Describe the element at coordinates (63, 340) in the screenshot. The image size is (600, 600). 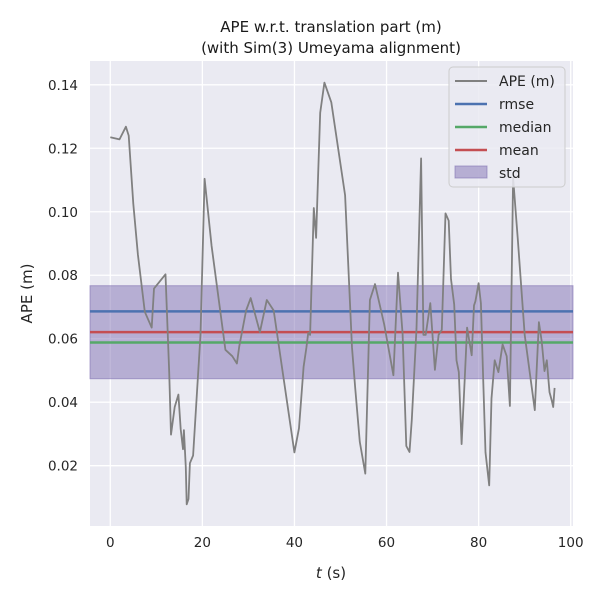
I see `y-tick-label: 0.06` at that location.